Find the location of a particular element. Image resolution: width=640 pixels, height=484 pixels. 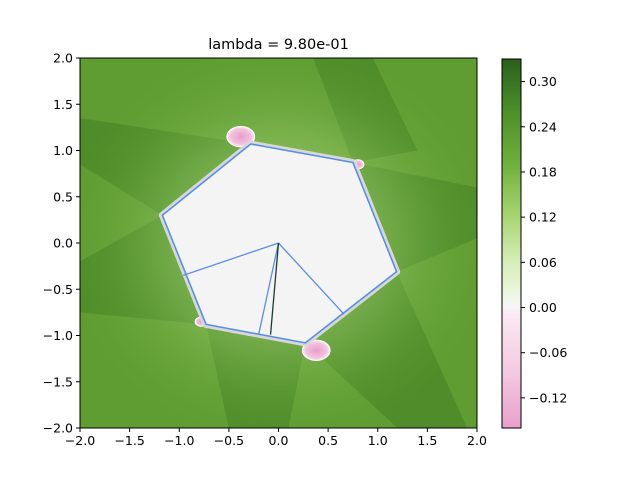

negative-lobes is located at coordinates (279, 243).